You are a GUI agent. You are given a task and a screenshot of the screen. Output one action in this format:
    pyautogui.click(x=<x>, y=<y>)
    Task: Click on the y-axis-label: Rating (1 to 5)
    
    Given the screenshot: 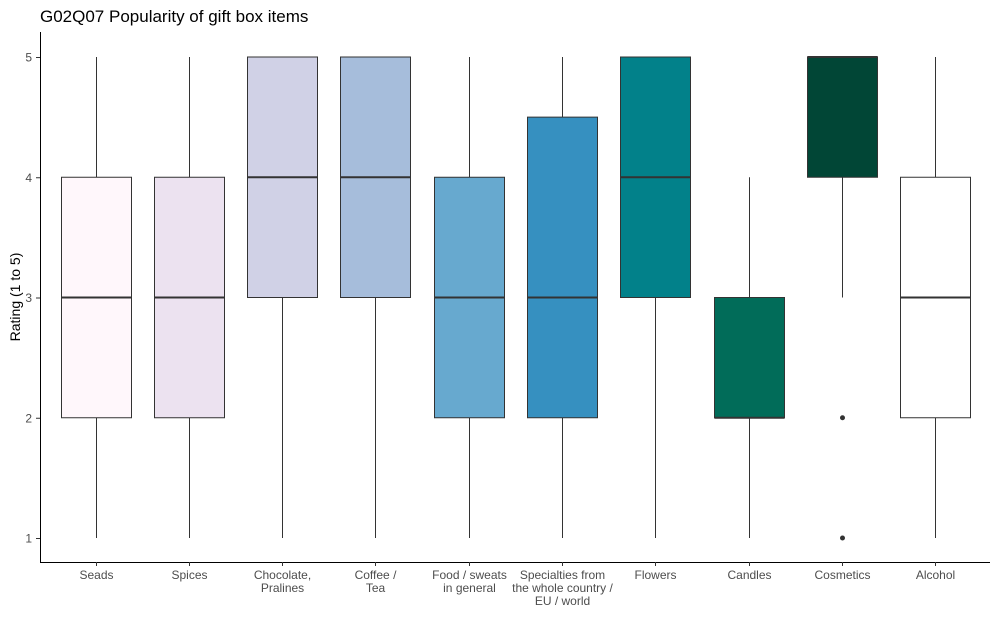 What is the action you would take?
    pyautogui.click(x=15, y=297)
    